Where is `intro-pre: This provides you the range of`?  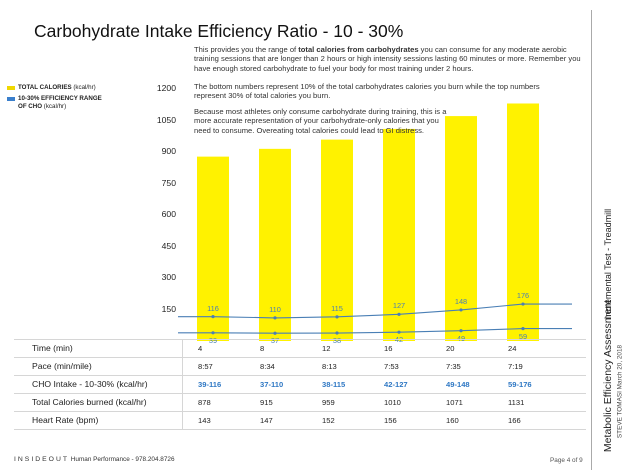 intro-pre: This provides you the range of is located at coordinates (246, 49).